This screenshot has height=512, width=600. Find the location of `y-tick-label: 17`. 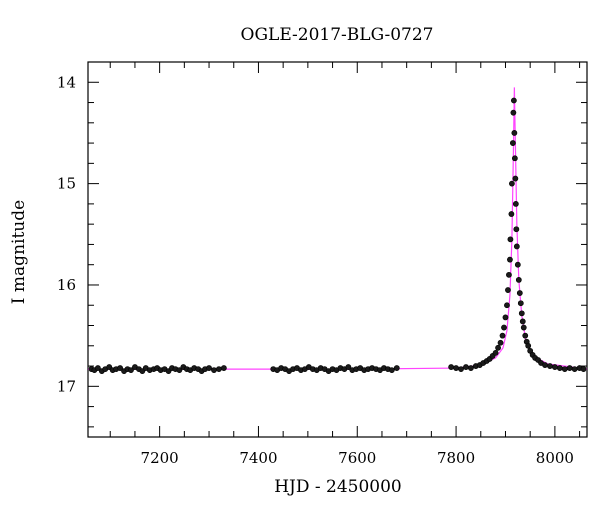

y-tick-label: 17 is located at coordinates (66, 386).